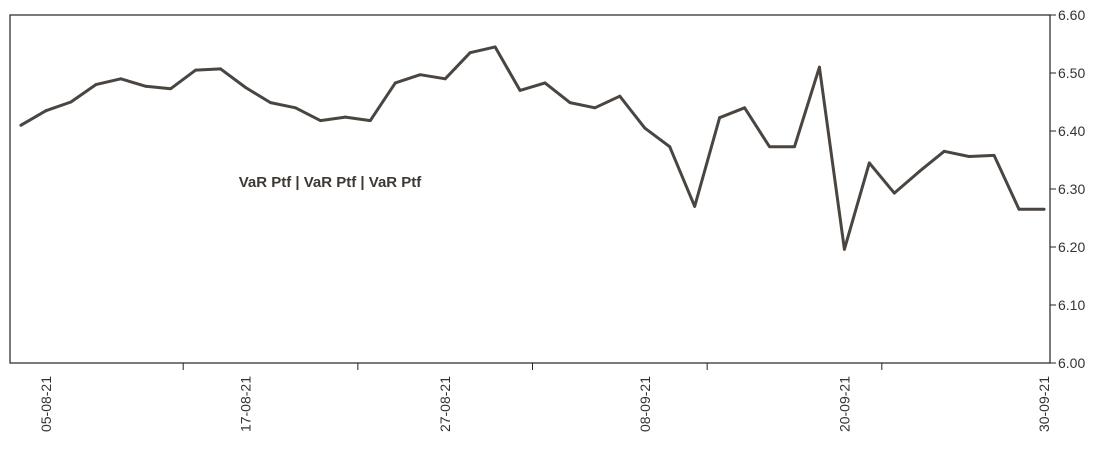  Describe the element at coordinates (1071, 363) in the screenshot. I see `y-tick-label-0: 6.00` at that location.